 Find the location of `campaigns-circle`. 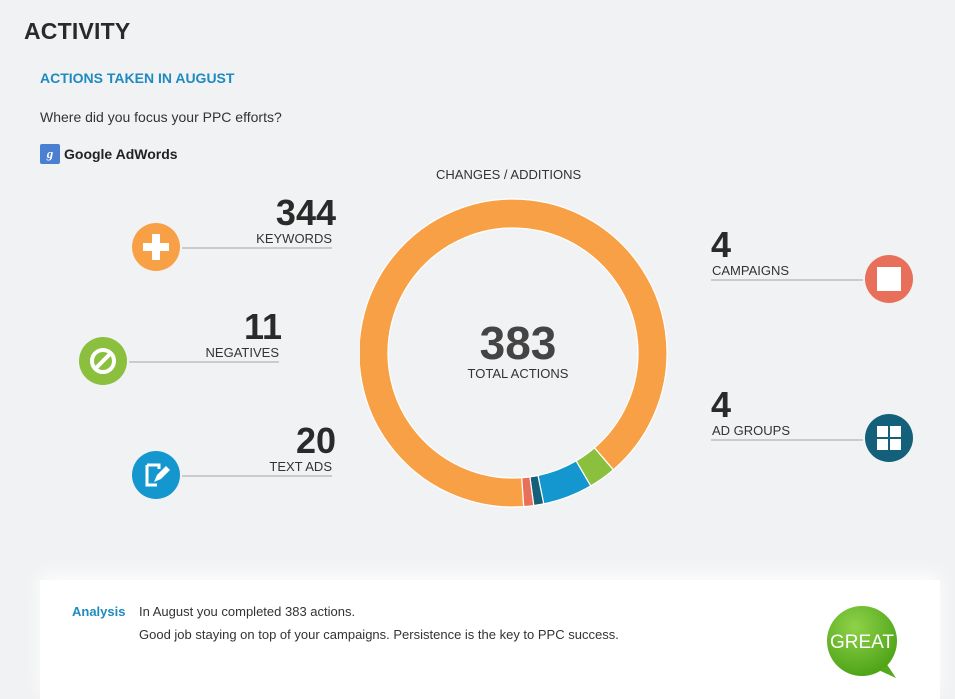

campaigns-circle is located at coordinates (889, 279).